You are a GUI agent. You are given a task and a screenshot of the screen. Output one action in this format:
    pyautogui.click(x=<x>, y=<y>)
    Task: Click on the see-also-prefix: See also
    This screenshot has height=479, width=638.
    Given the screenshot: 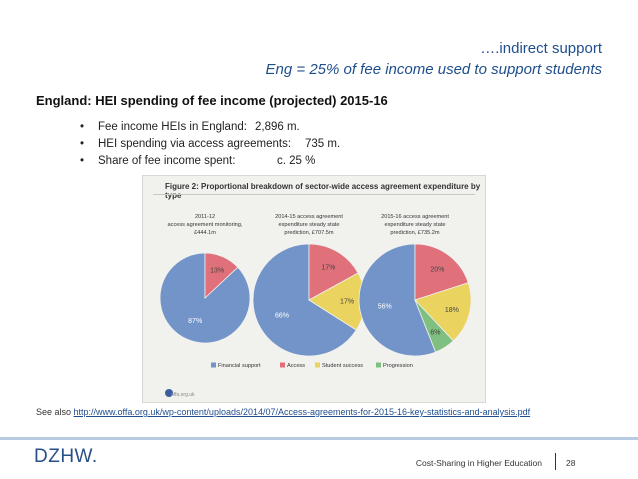 What is the action you would take?
    pyautogui.click(x=55, y=412)
    